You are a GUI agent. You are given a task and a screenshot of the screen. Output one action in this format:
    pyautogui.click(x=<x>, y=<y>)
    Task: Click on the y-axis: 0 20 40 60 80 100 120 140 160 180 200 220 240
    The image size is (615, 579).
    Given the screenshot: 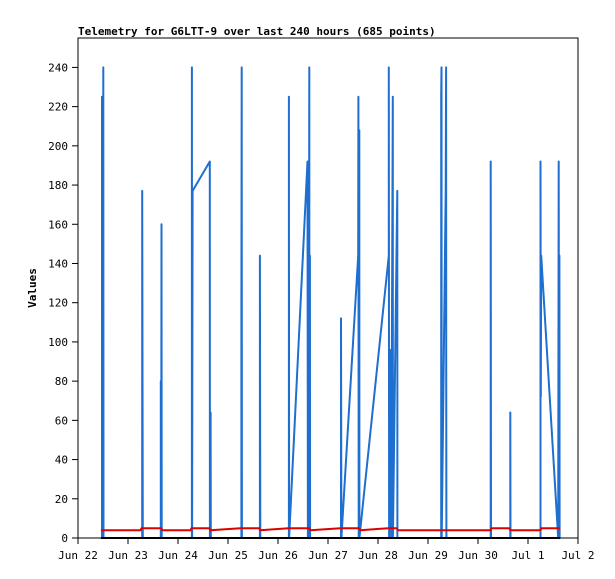 What is the action you would take?
    pyautogui.click(x=63, y=303)
    